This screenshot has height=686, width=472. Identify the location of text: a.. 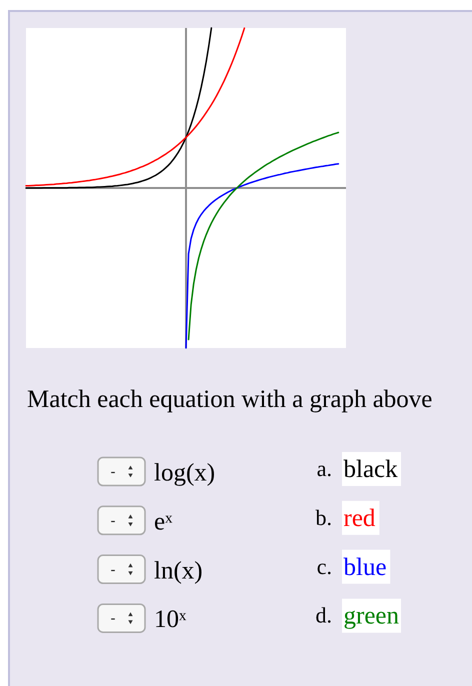
(324, 468).